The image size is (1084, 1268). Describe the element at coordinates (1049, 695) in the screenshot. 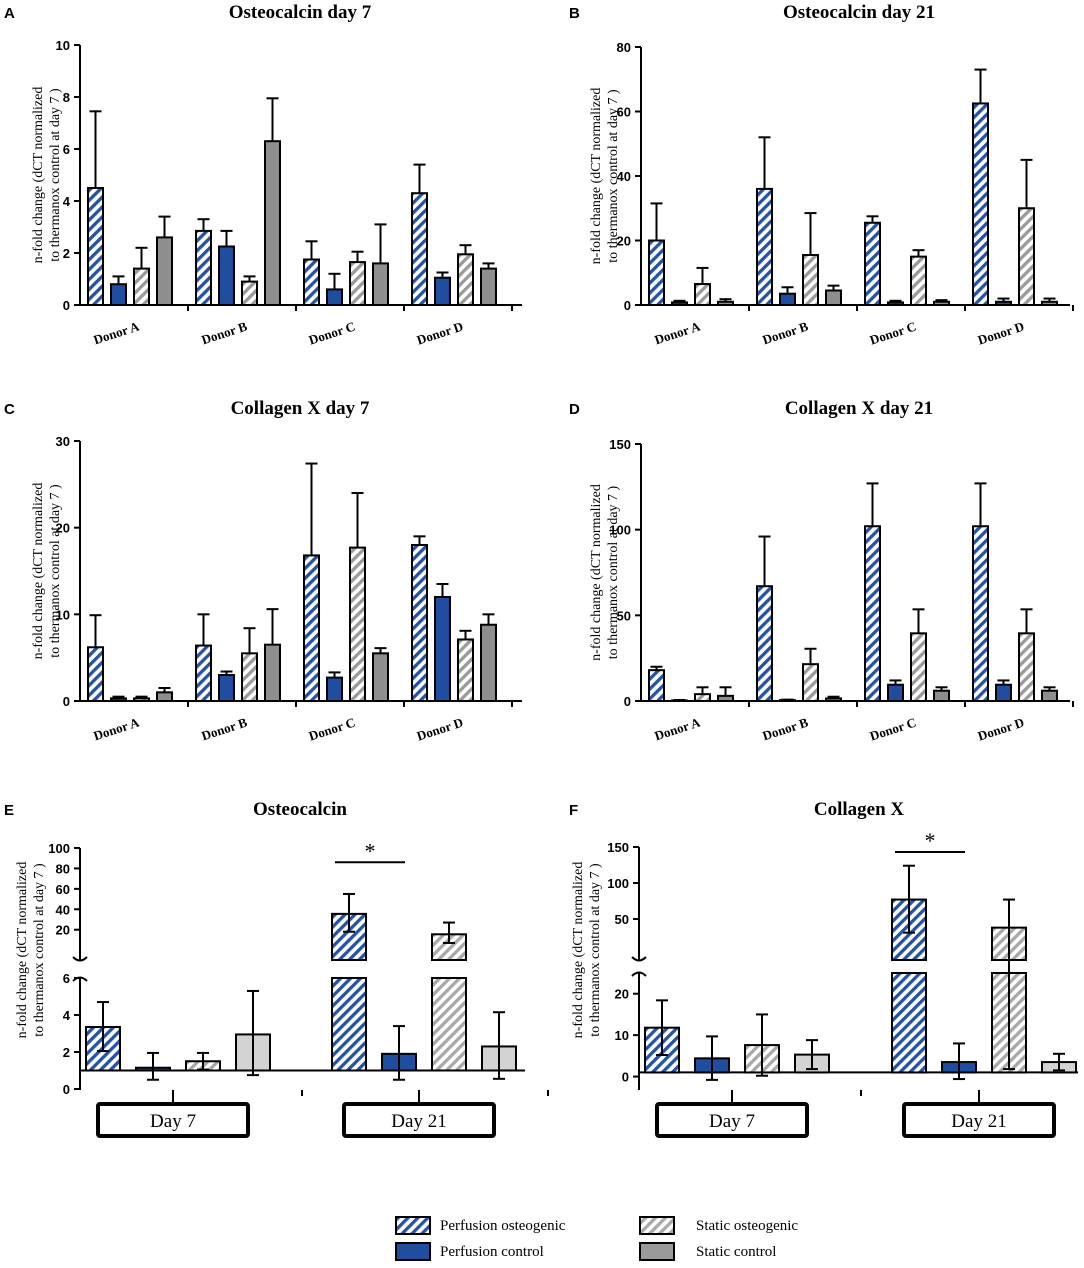

I see `bar-static-control-donor-d` at that location.